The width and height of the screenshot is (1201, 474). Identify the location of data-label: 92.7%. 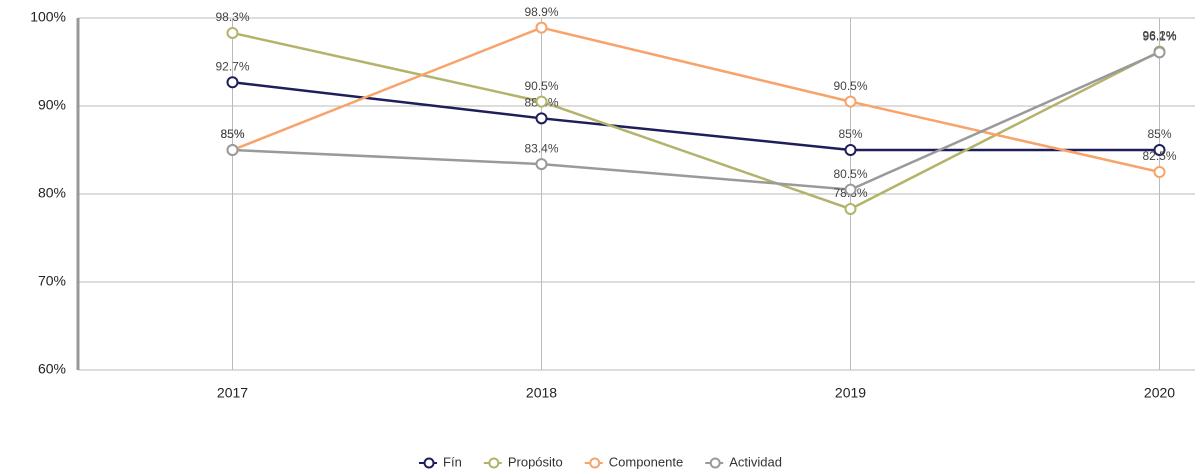
(232, 66).